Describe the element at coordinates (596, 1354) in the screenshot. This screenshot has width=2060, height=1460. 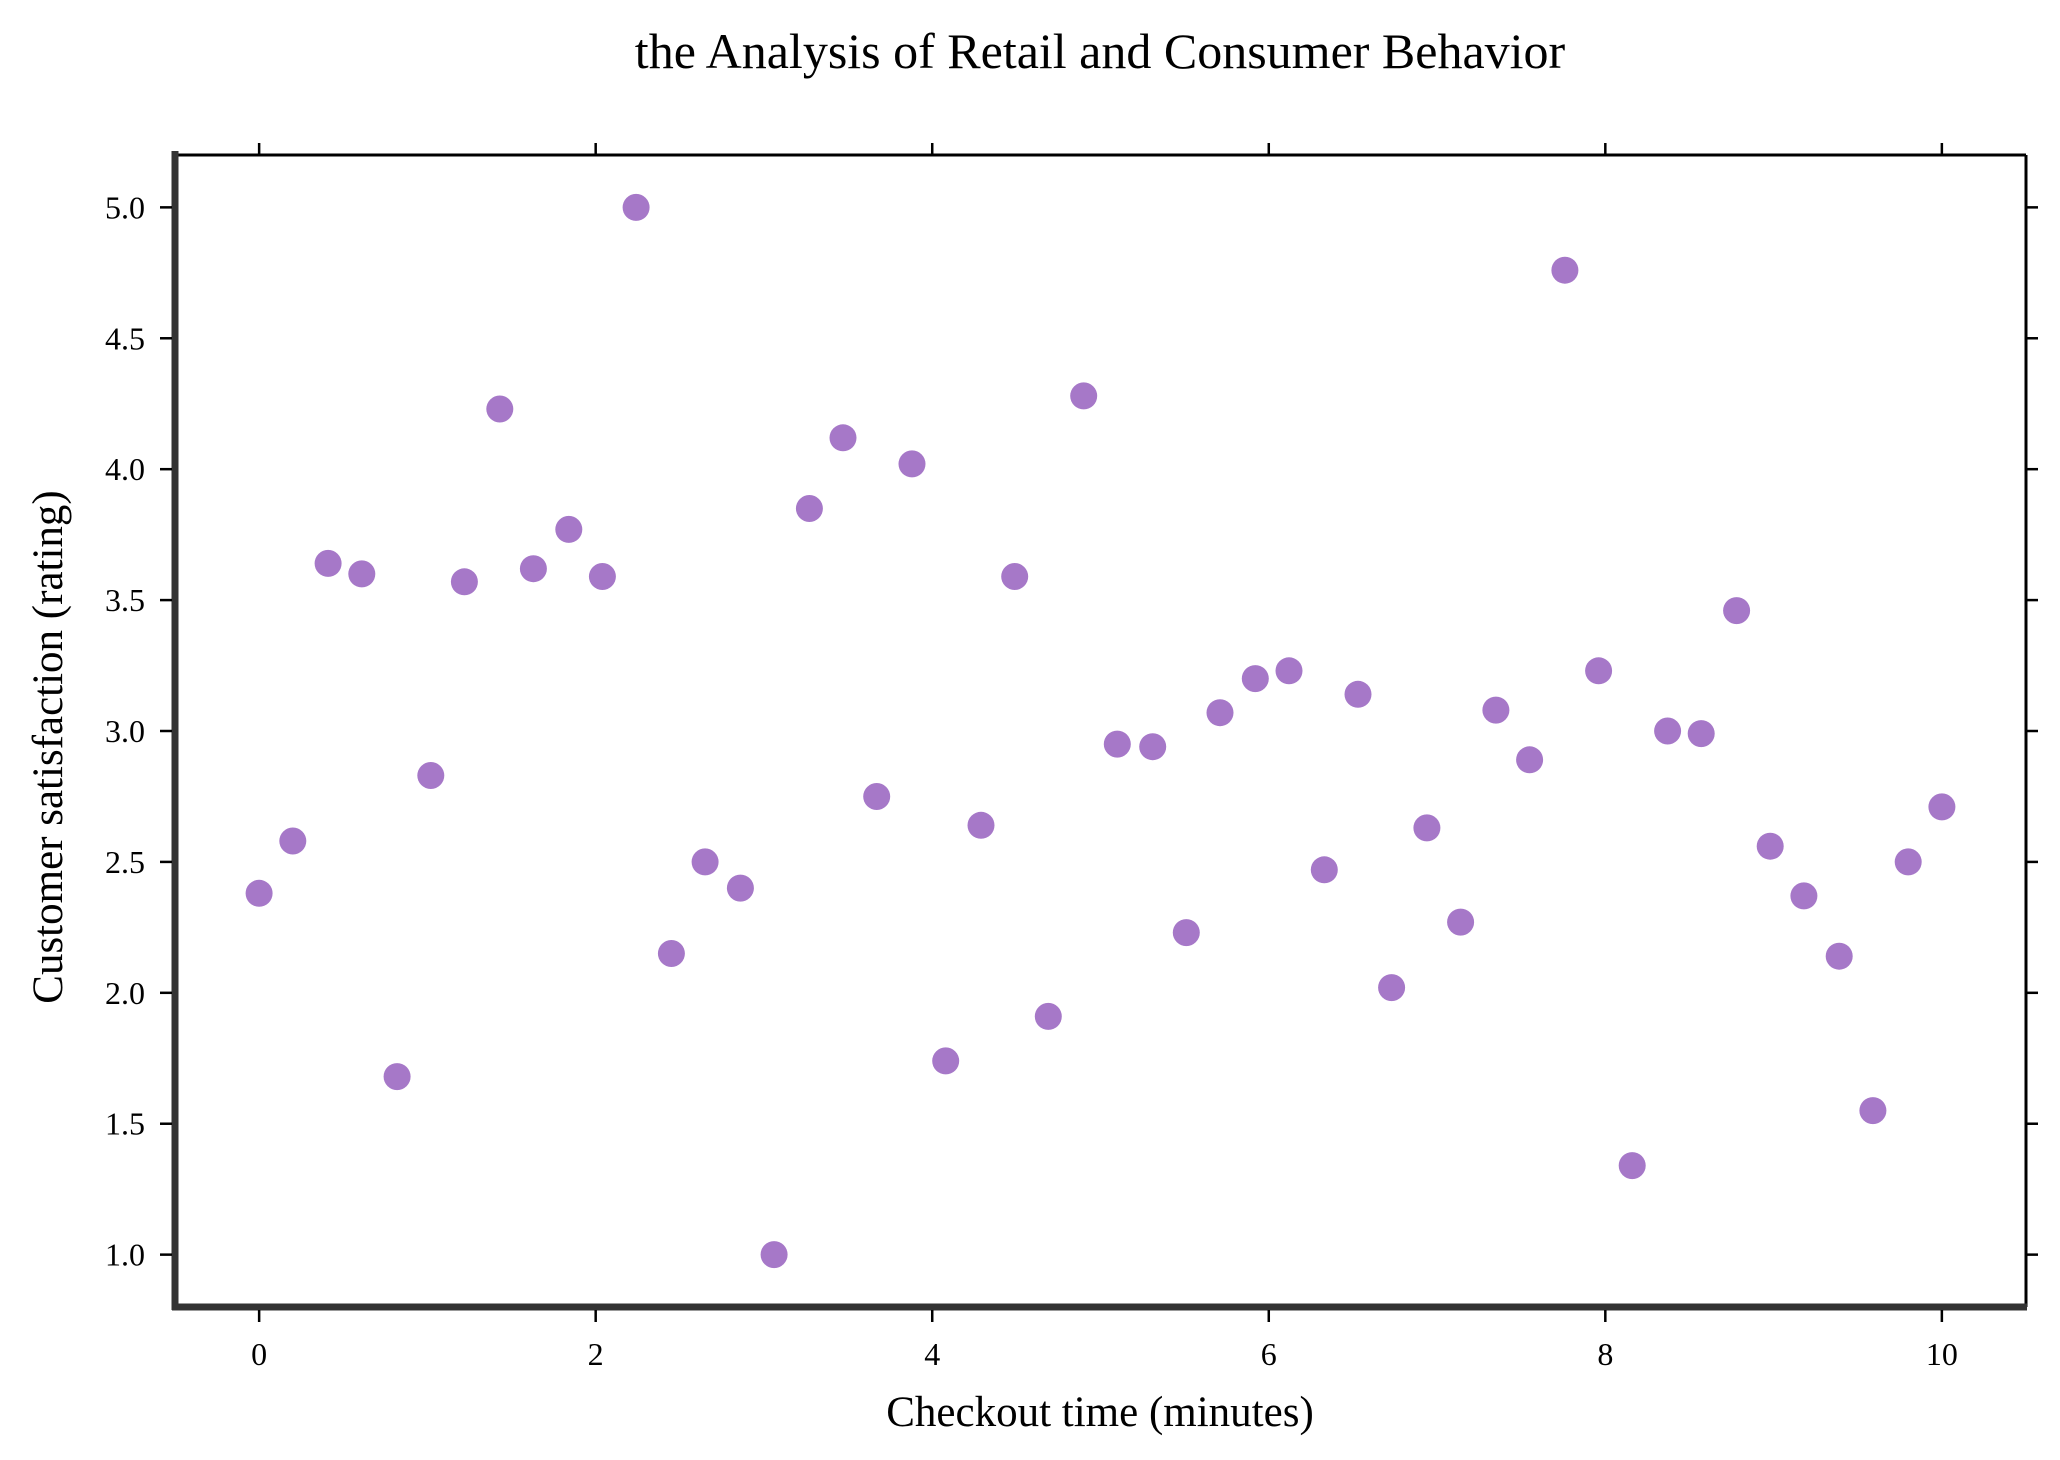
I see `x-tick-label: 2` at that location.